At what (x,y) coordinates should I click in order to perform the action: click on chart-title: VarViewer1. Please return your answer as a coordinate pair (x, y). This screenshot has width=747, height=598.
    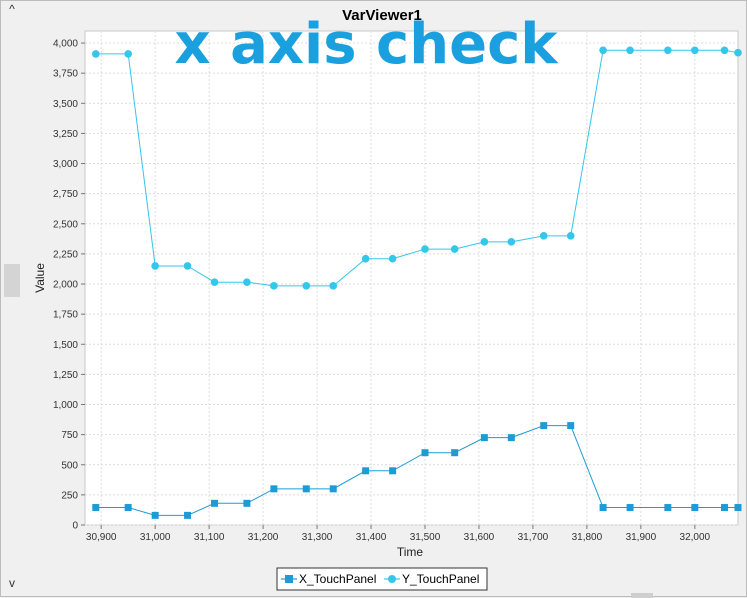
    Looking at the image, I should click on (382, 15).